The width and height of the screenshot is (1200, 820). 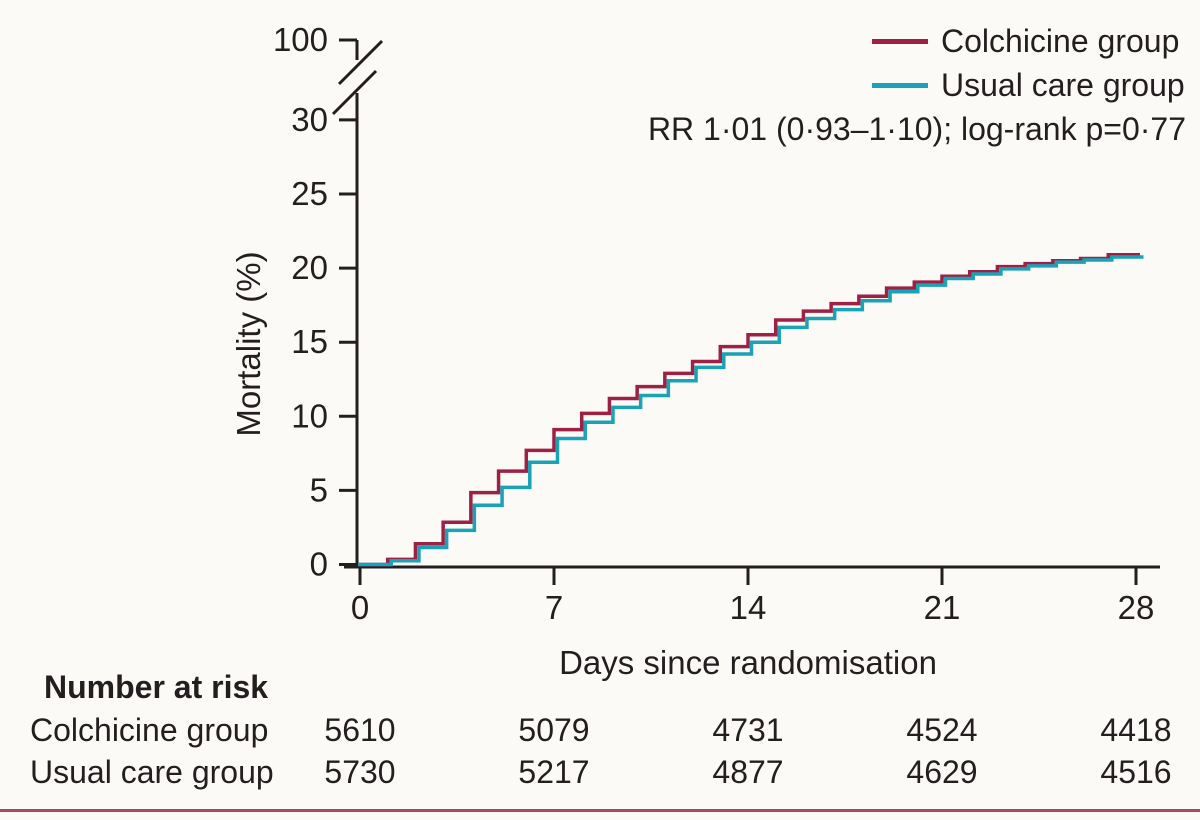 I want to click on risk-value: 5730, so click(x=360, y=772).